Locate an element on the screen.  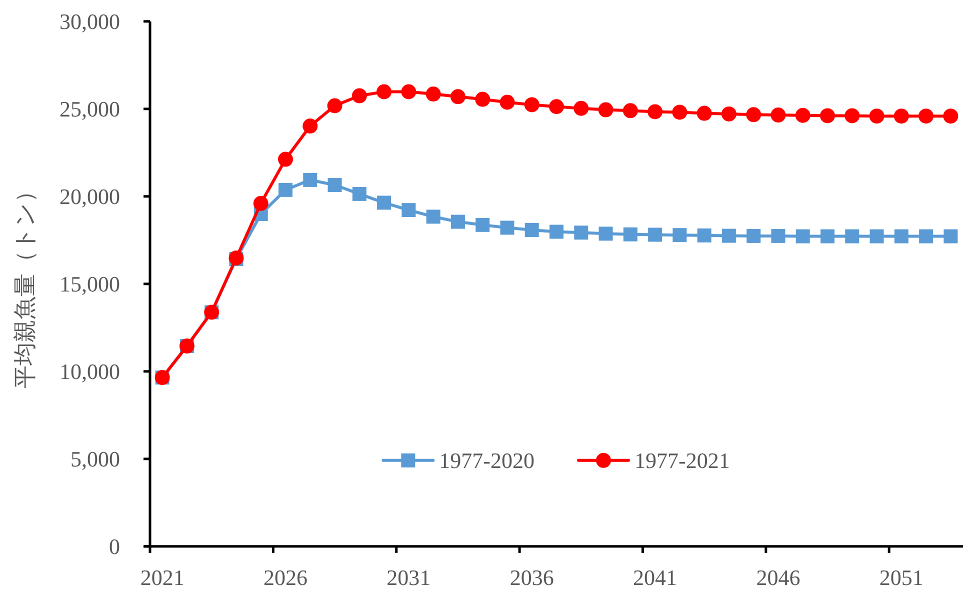
legend-label: 1977-2020 is located at coordinates (486, 460).